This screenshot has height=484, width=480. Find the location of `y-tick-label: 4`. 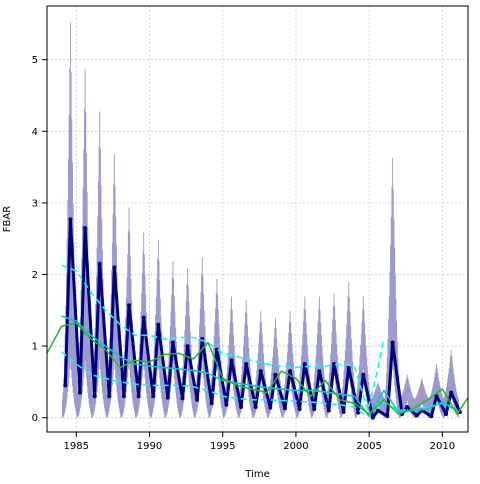

y-tick-label: 4 is located at coordinates (35, 132).